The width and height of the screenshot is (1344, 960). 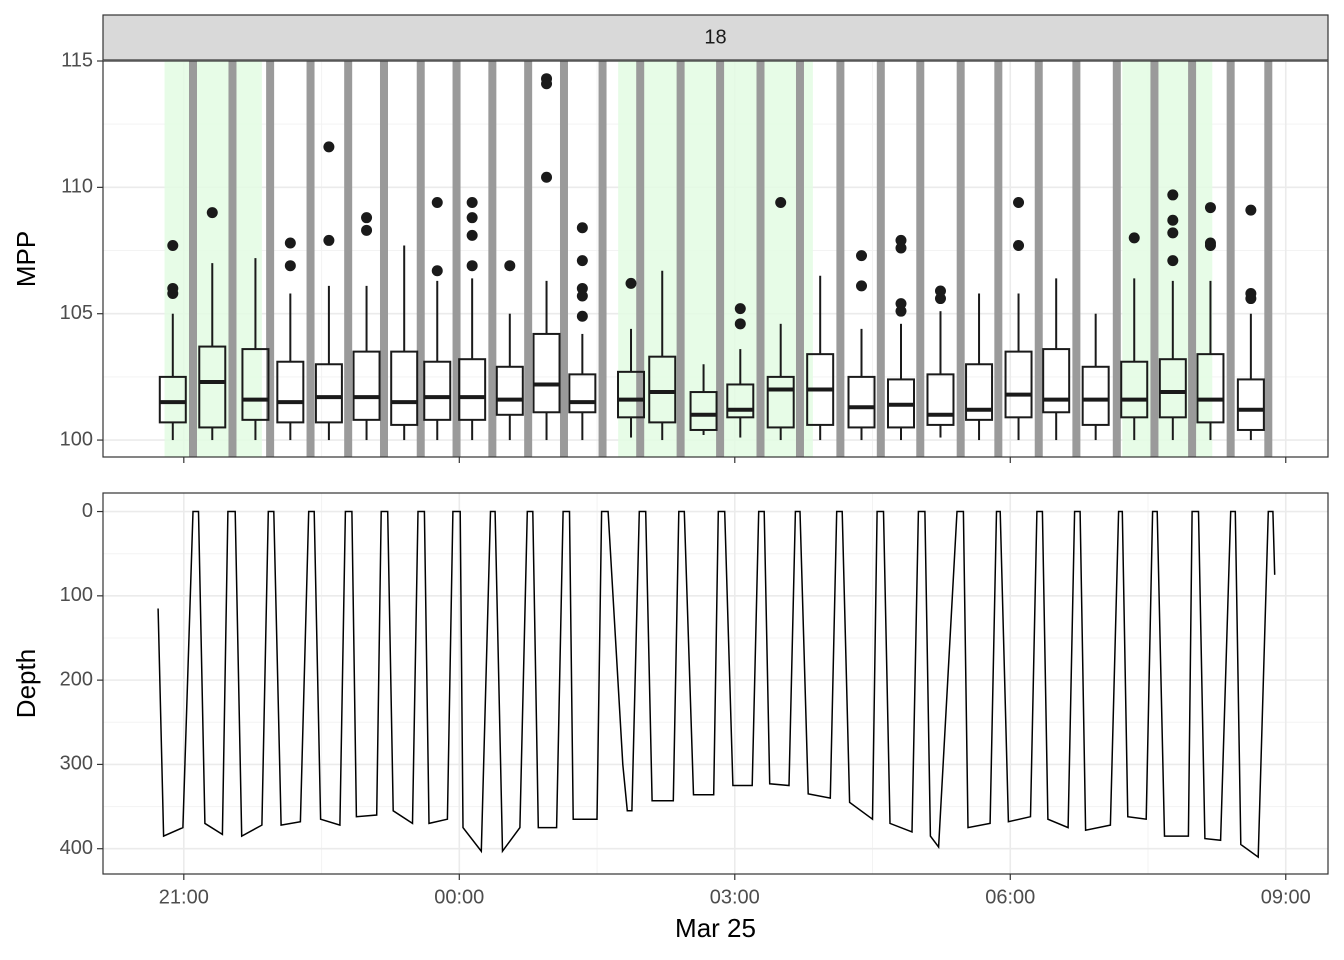 I want to click on x-axis-title: Mar 25, so click(x=715, y=928).